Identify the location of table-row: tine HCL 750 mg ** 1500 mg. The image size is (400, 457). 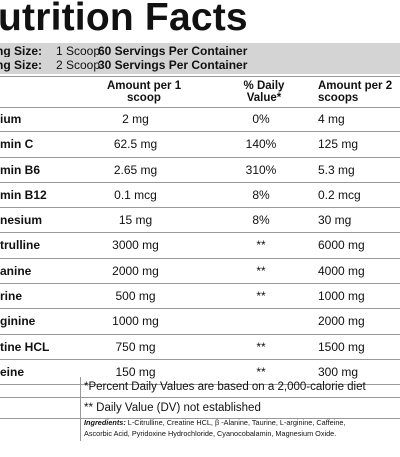
(200, 347).